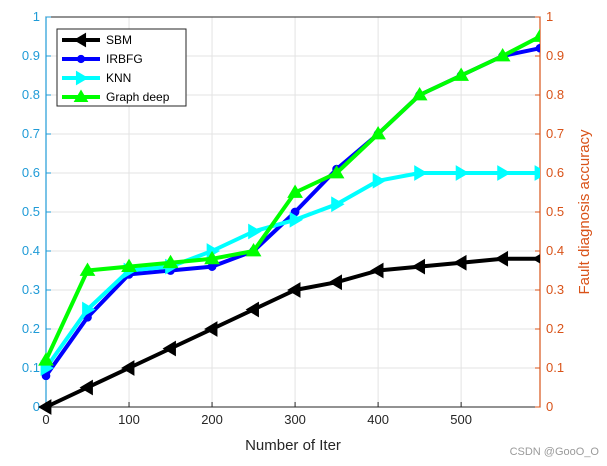  Describe the element at coordinates (584, 212) in the screenshot. I see `right-y-axis-title: Fault diagnosis accuracy` at that location.